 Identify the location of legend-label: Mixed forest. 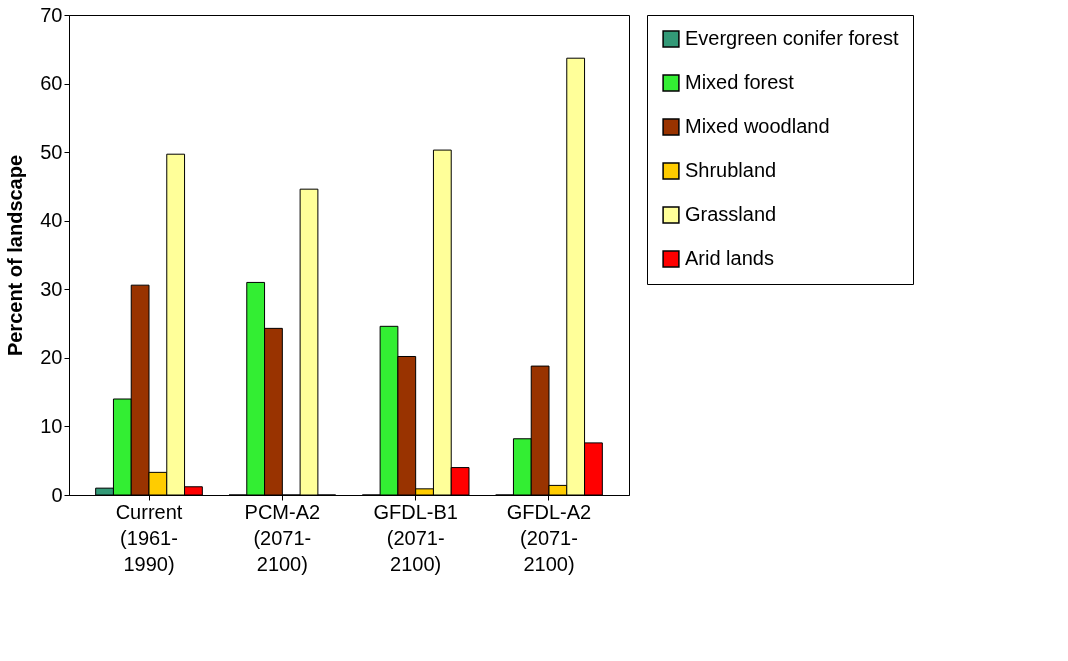
(740, 82).